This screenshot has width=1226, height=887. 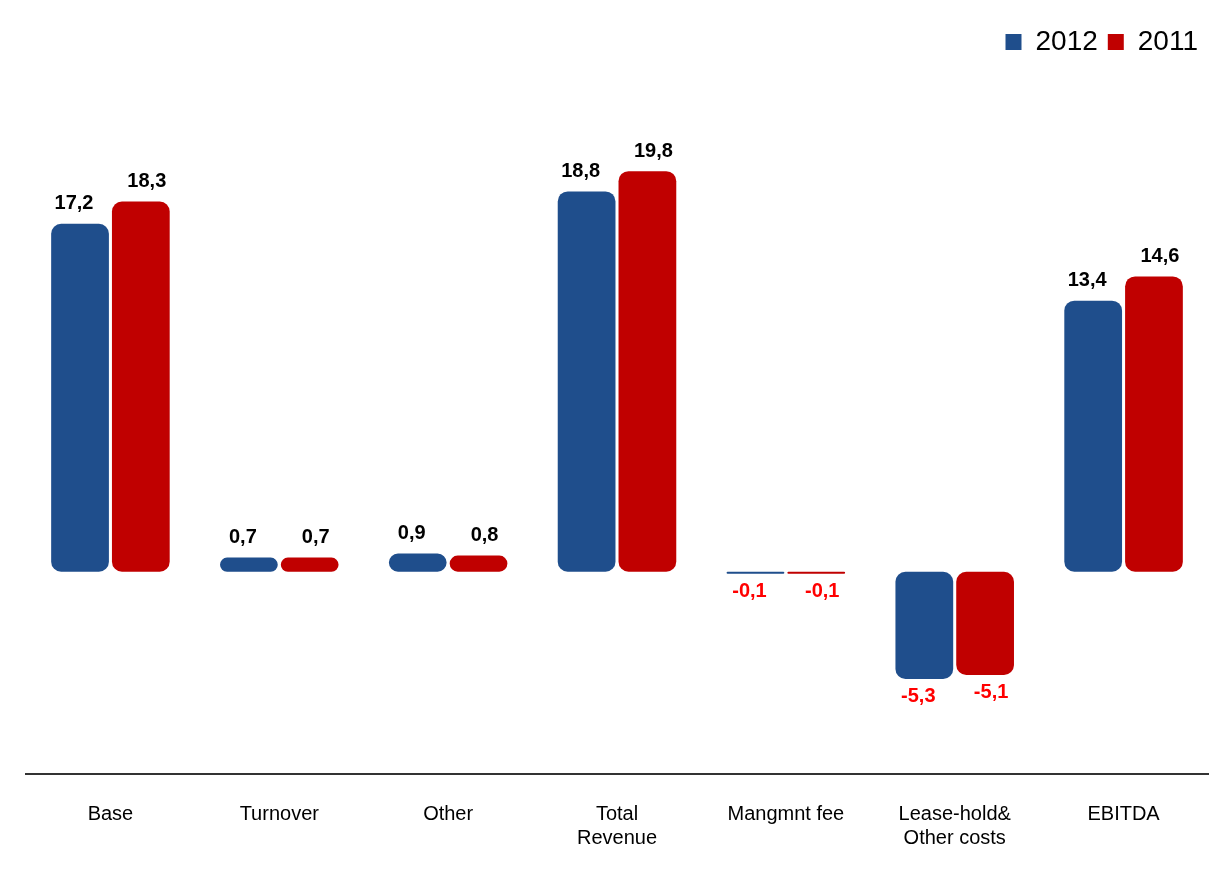 I want to click on data-label: 19,8, so click(x=653, y=149).